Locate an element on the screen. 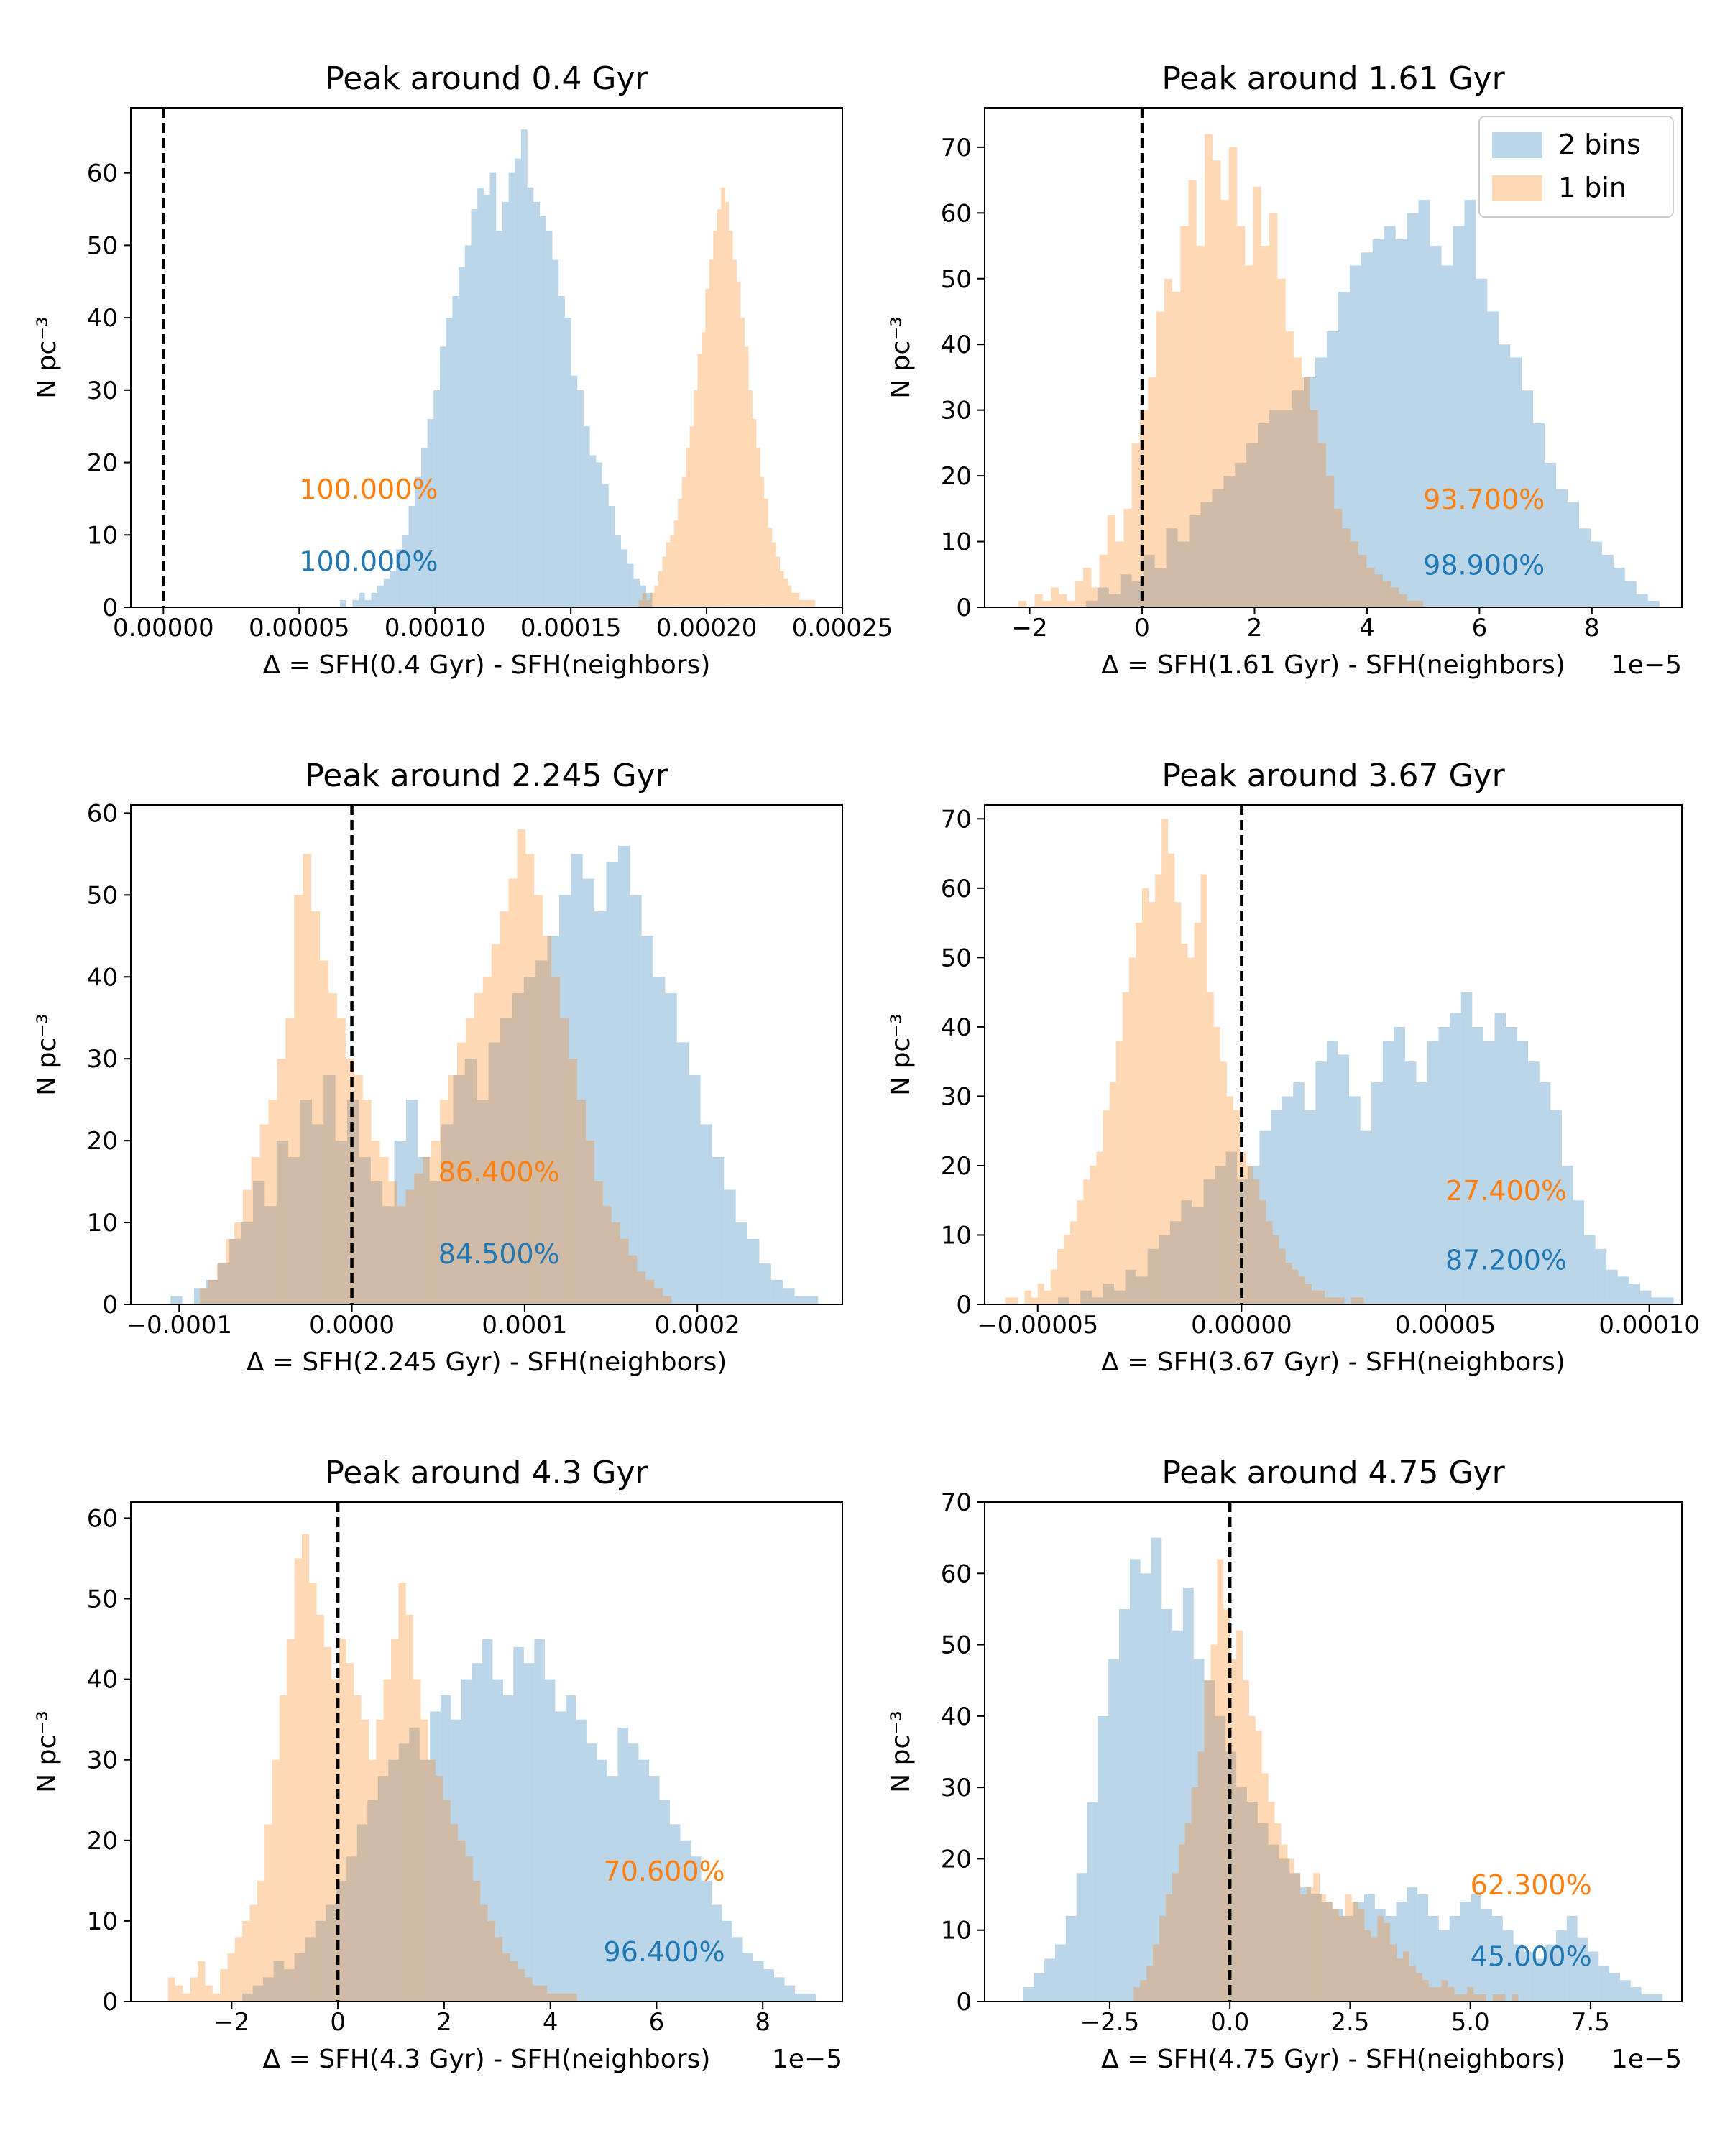 The height and width of the screenshot is (2156, 1725). y-tick-label: 60 is located at coordinates (956, 1574).